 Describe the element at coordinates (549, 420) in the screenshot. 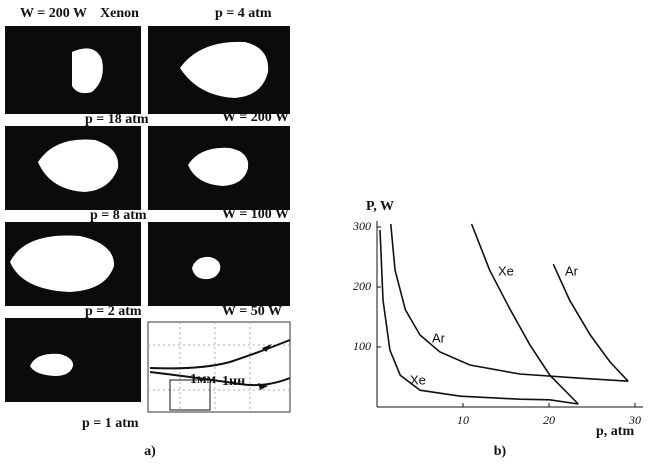

I see `x-tick-label: 20` at that location.